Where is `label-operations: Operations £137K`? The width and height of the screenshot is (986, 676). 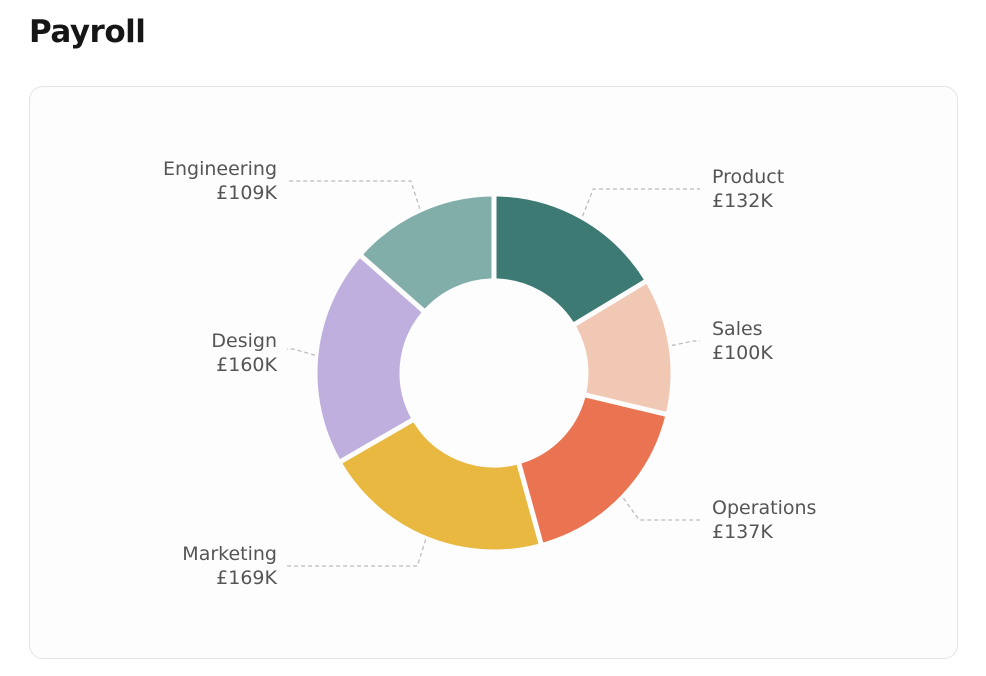
label-operations: Operations £137K is located at coordinates (764, 520).